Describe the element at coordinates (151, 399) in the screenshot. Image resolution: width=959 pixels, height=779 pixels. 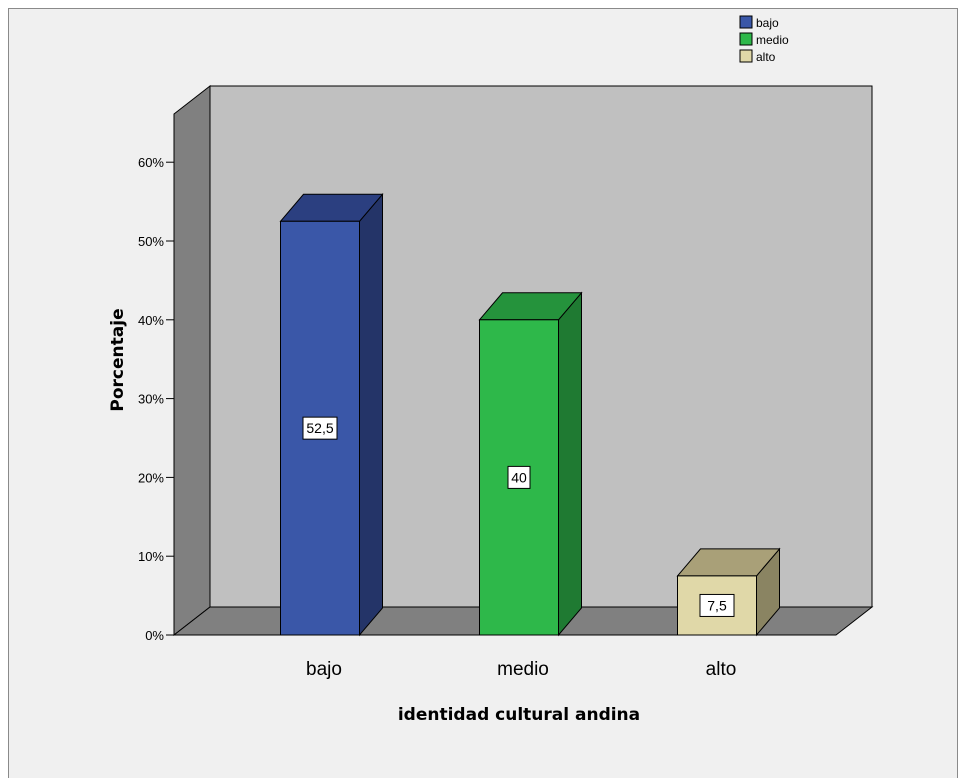
I see `y-tick-label: 30%` at that location.